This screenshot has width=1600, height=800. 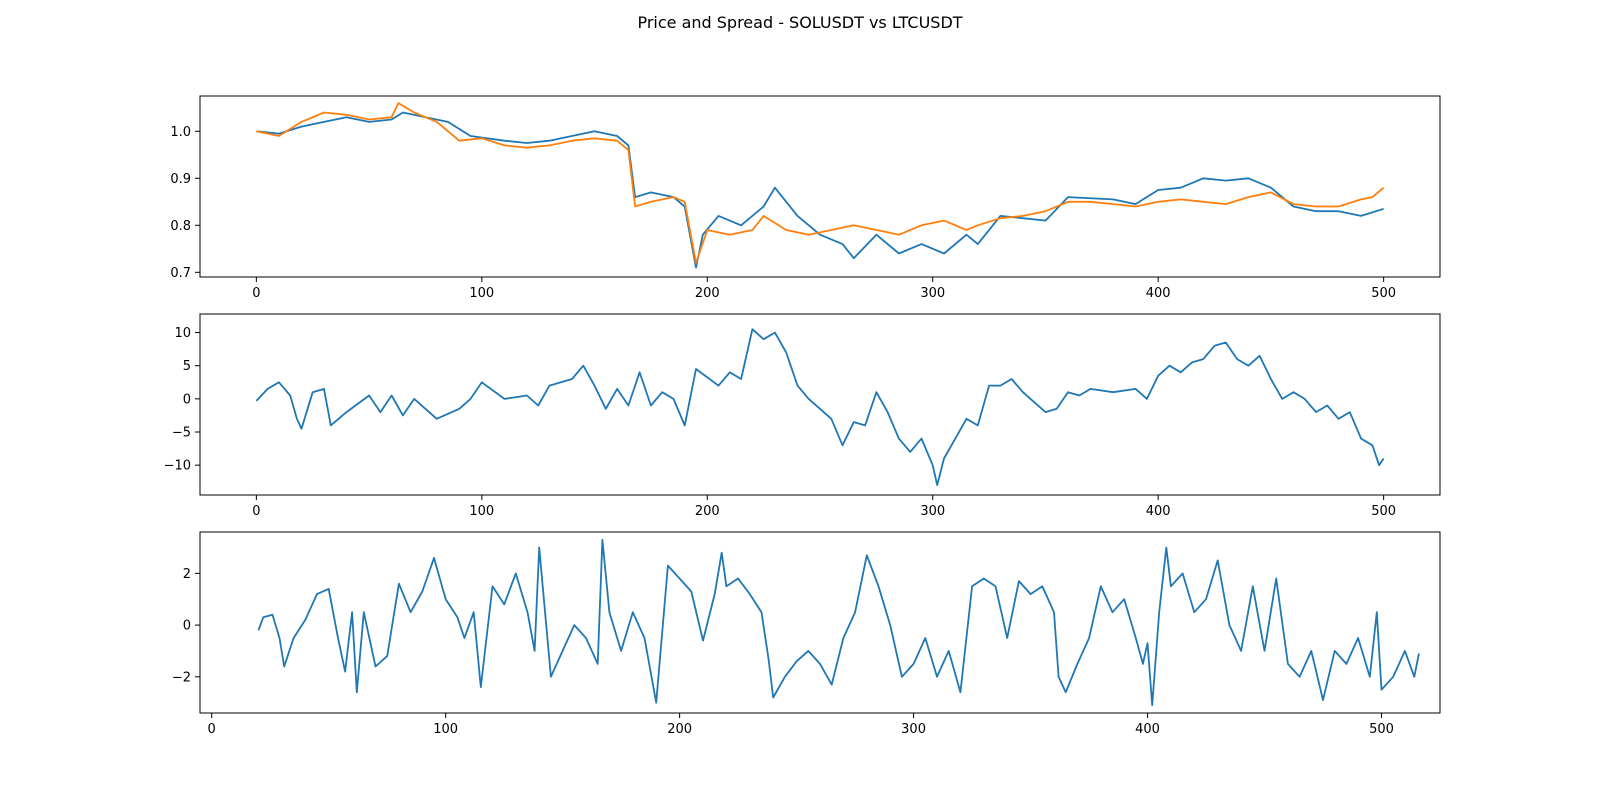 What do you see at coordinates (180, 132) in the screenshot?
I see `y-tick-label: 1.0` at bounding box center [180, 132].